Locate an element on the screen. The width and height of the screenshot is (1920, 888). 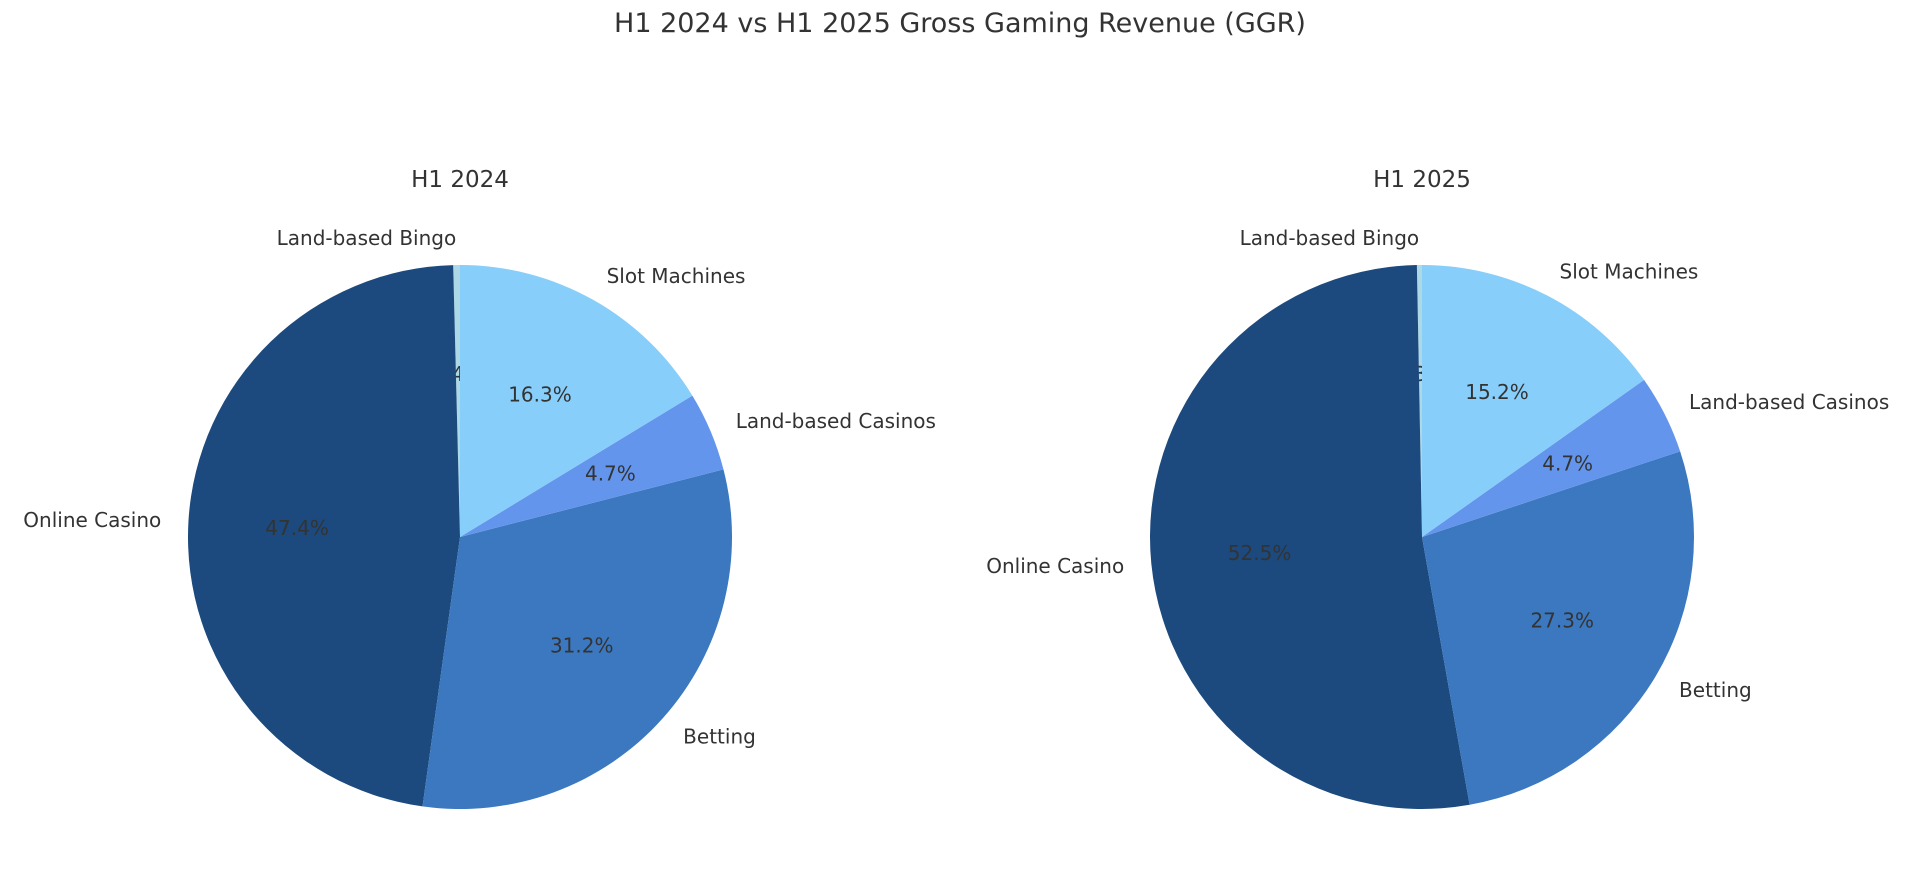
pie-slice-h1-2024-betting is located at coordinates (577, 639).